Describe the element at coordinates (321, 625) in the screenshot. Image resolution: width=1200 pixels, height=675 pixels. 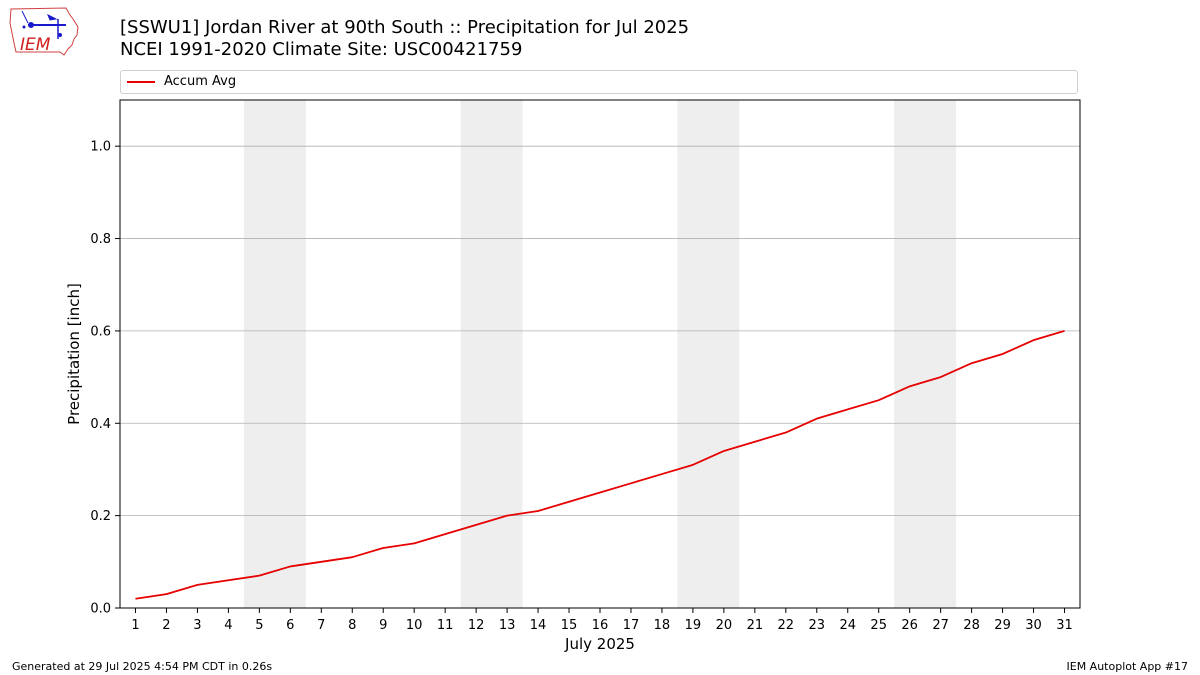
I see `x-tick-label: 7` at that location.